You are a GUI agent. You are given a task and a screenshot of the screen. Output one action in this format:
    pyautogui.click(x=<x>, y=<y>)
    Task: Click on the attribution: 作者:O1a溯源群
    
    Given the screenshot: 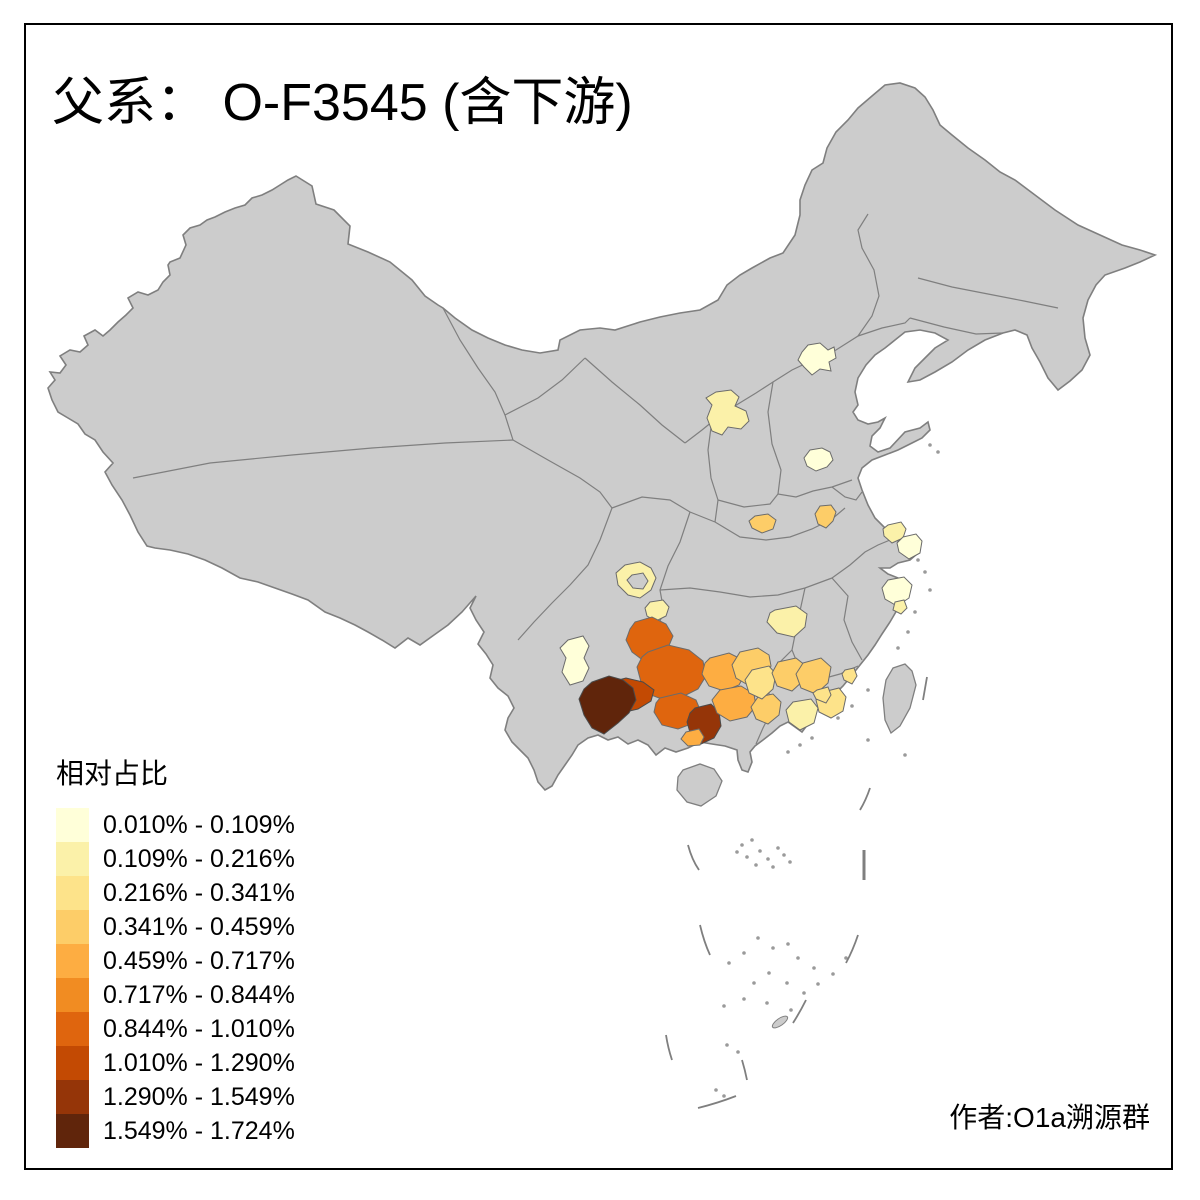 What is the action you would take?
    pyautogui.click(x=1049, y=1117)
    